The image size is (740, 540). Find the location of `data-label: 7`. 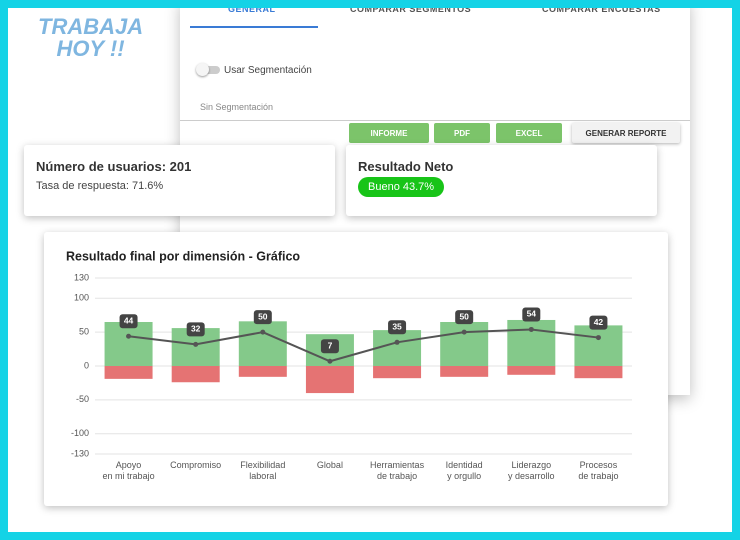

data-label: 7 is located at coordinates (330, 346).